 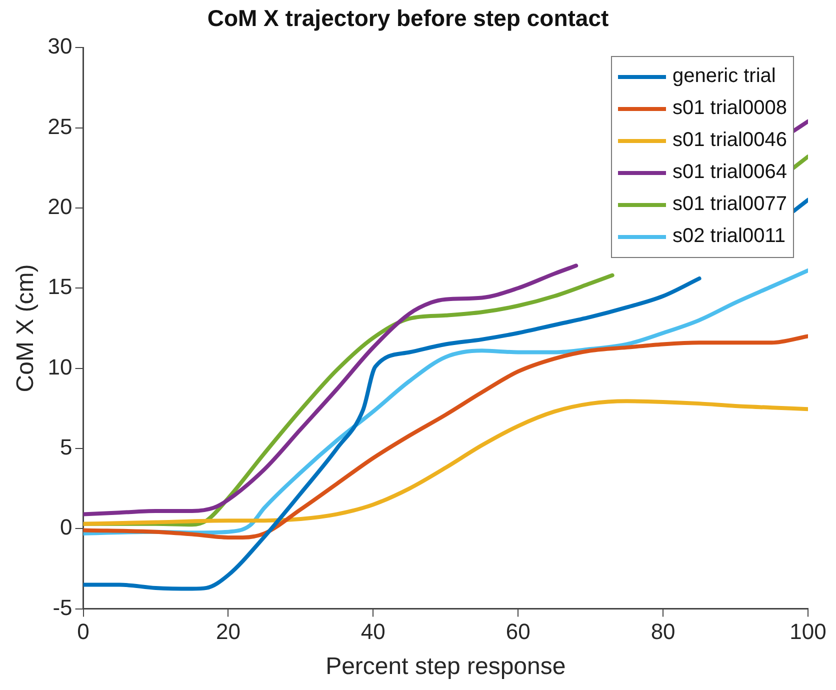 What do you see at coordinates (729, 204) in the screenshot?
I see `legend-label: s01 trial0077` at bounding box center [729, 204].